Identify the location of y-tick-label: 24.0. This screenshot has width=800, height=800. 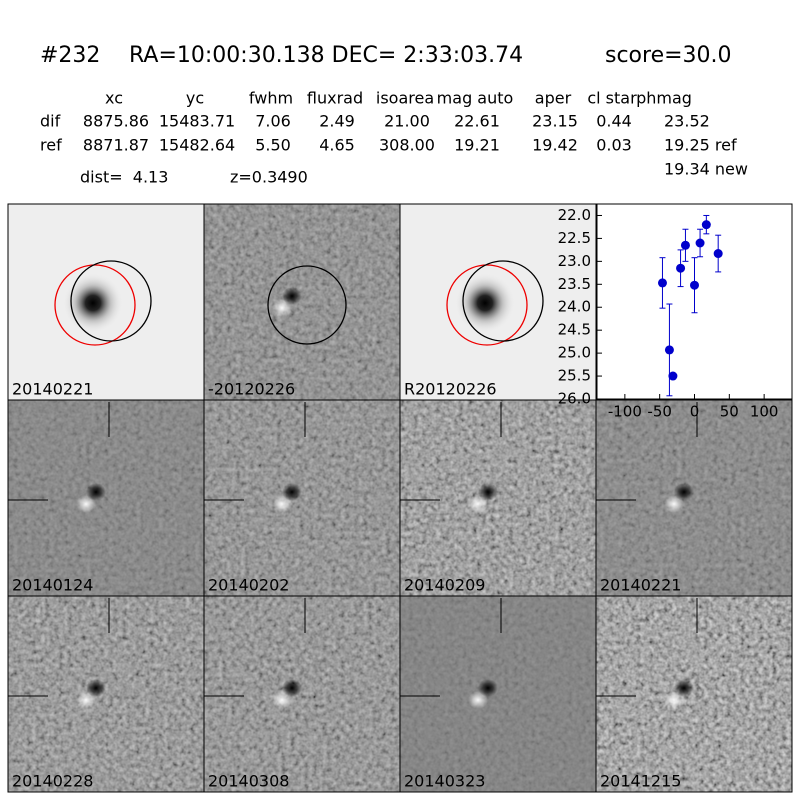
(574, 307).